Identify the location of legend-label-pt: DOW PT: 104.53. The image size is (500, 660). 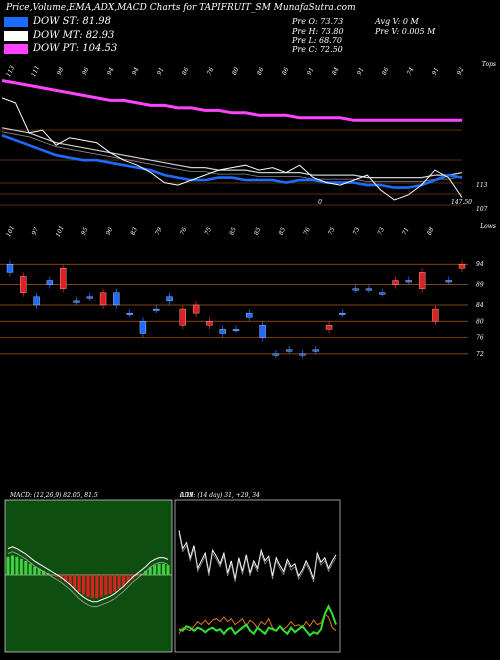
(75, 48).